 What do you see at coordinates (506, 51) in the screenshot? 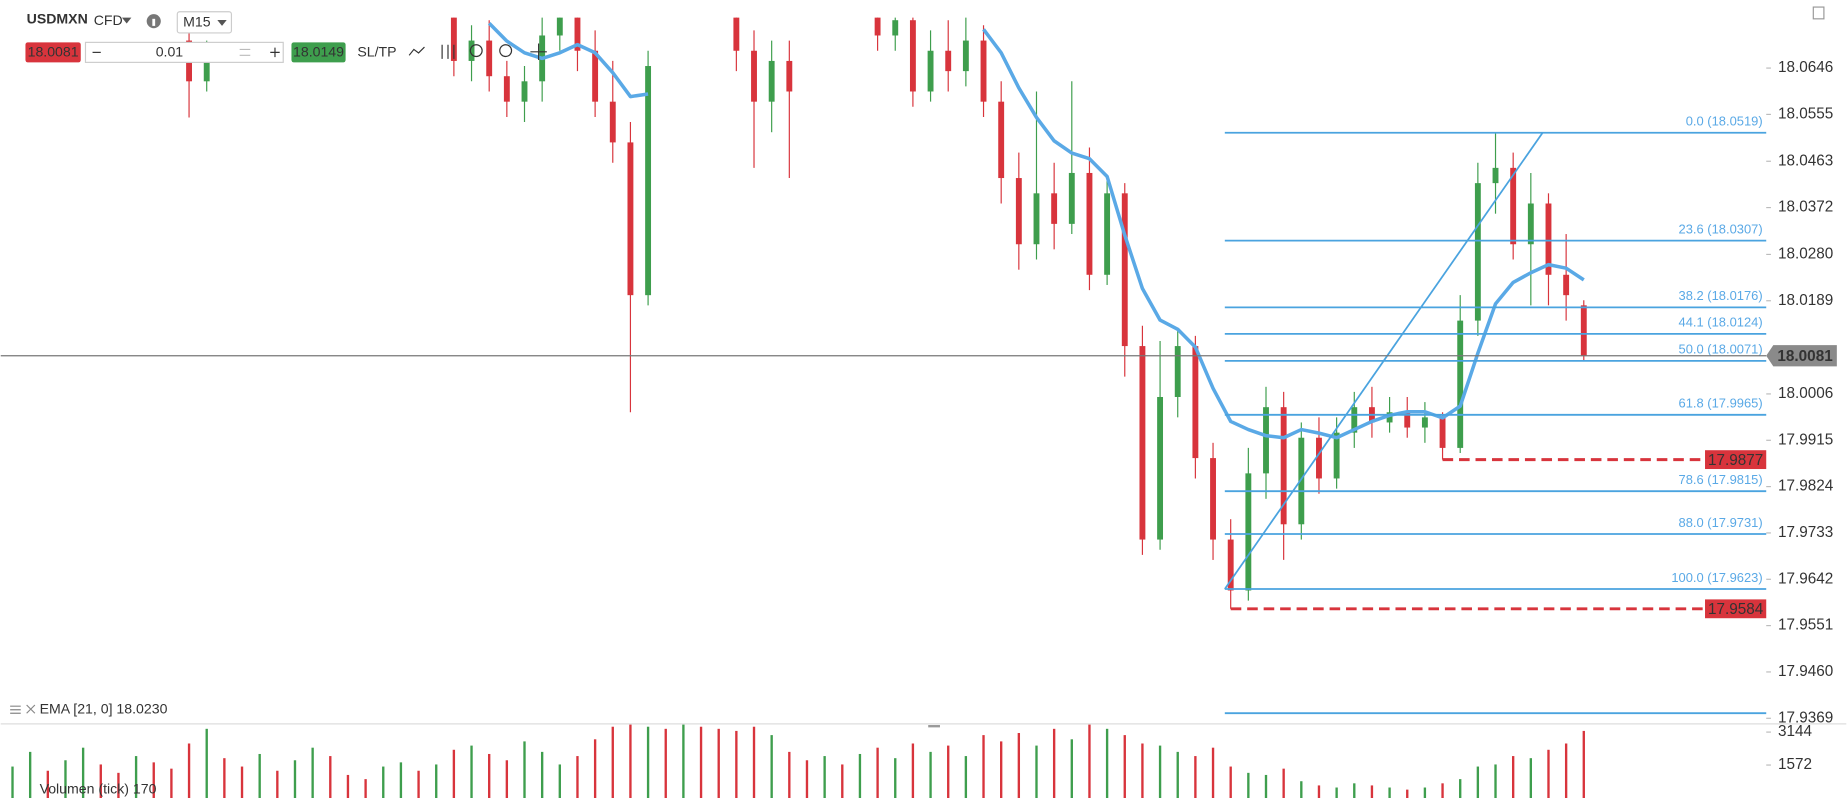
I see `zoom-in-icon` at bounding box center [506, 51].